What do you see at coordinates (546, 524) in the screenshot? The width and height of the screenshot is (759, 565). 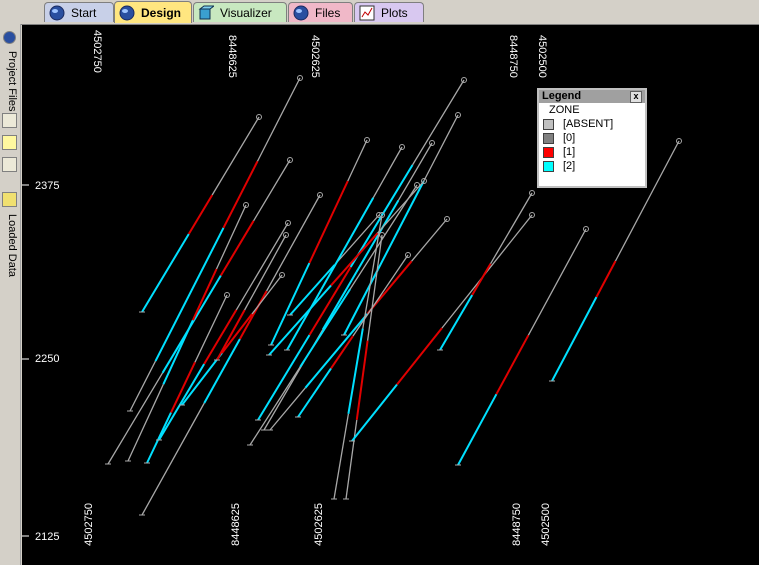 I see `bottom-axis-label: 4502500` at bounding box center [546, 524].